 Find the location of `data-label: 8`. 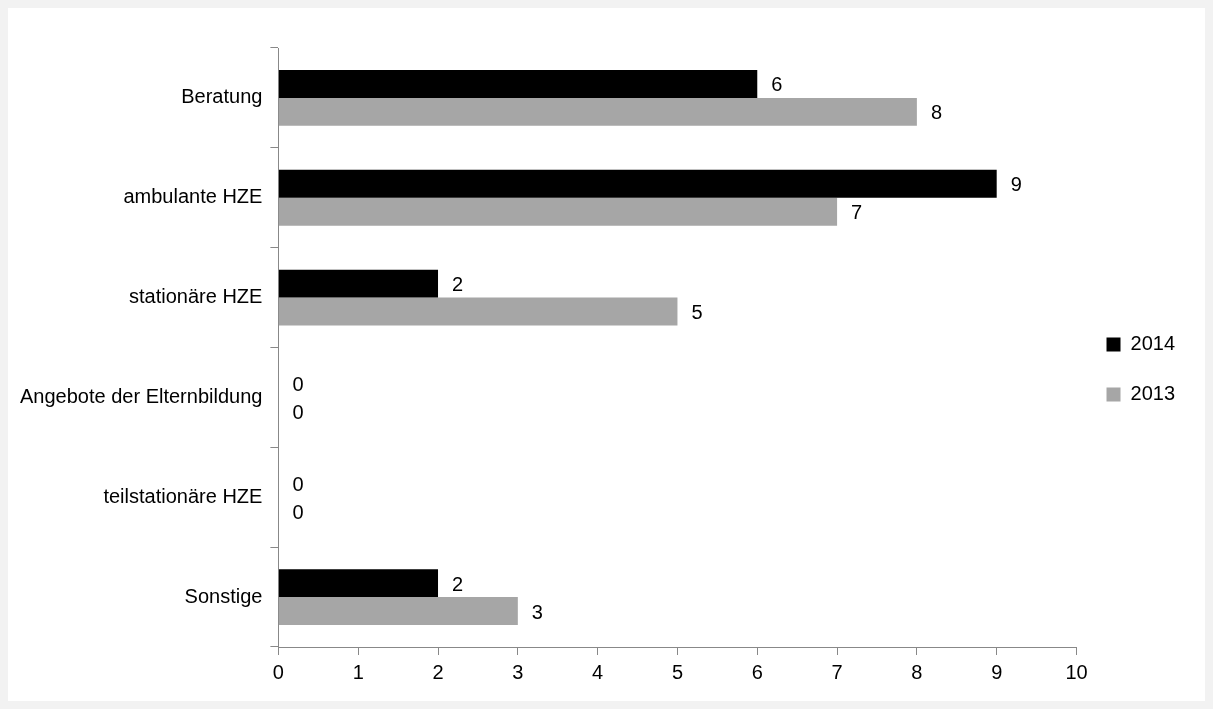

data-label: 8 is located at coordinates (936, 112).